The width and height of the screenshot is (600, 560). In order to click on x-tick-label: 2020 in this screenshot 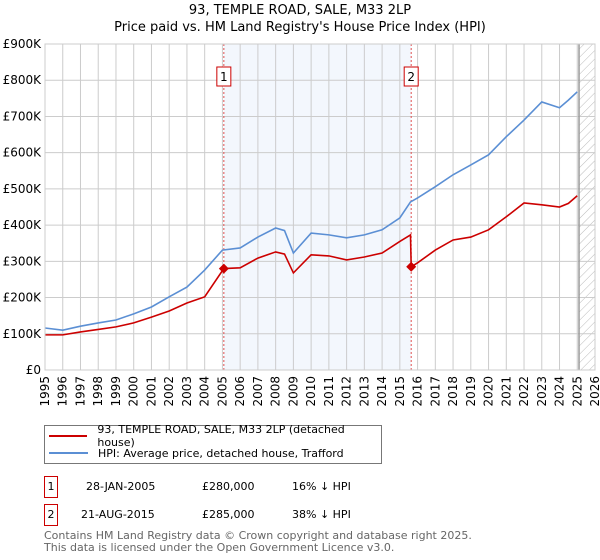, I will do `click(489, 391)`.